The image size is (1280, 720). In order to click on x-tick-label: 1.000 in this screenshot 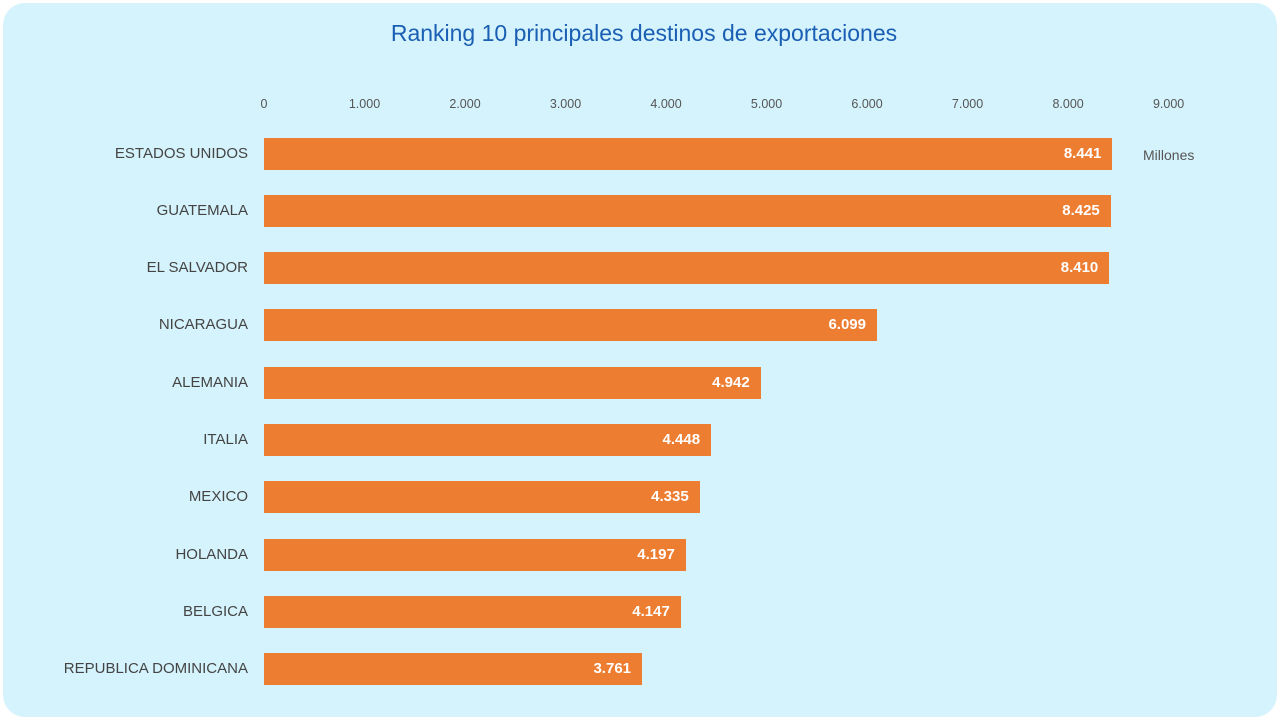, I will do `click(364, 104)`.